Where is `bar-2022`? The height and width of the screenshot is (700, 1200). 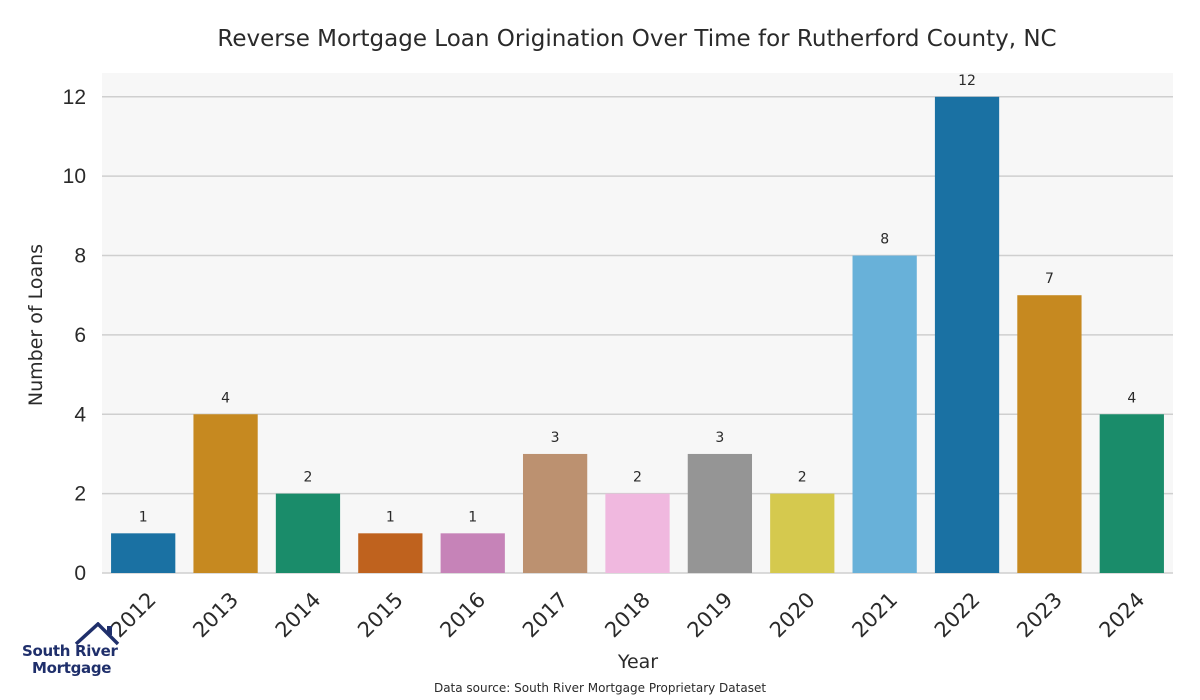 bar-2022 is located at coordinates (967, 335).